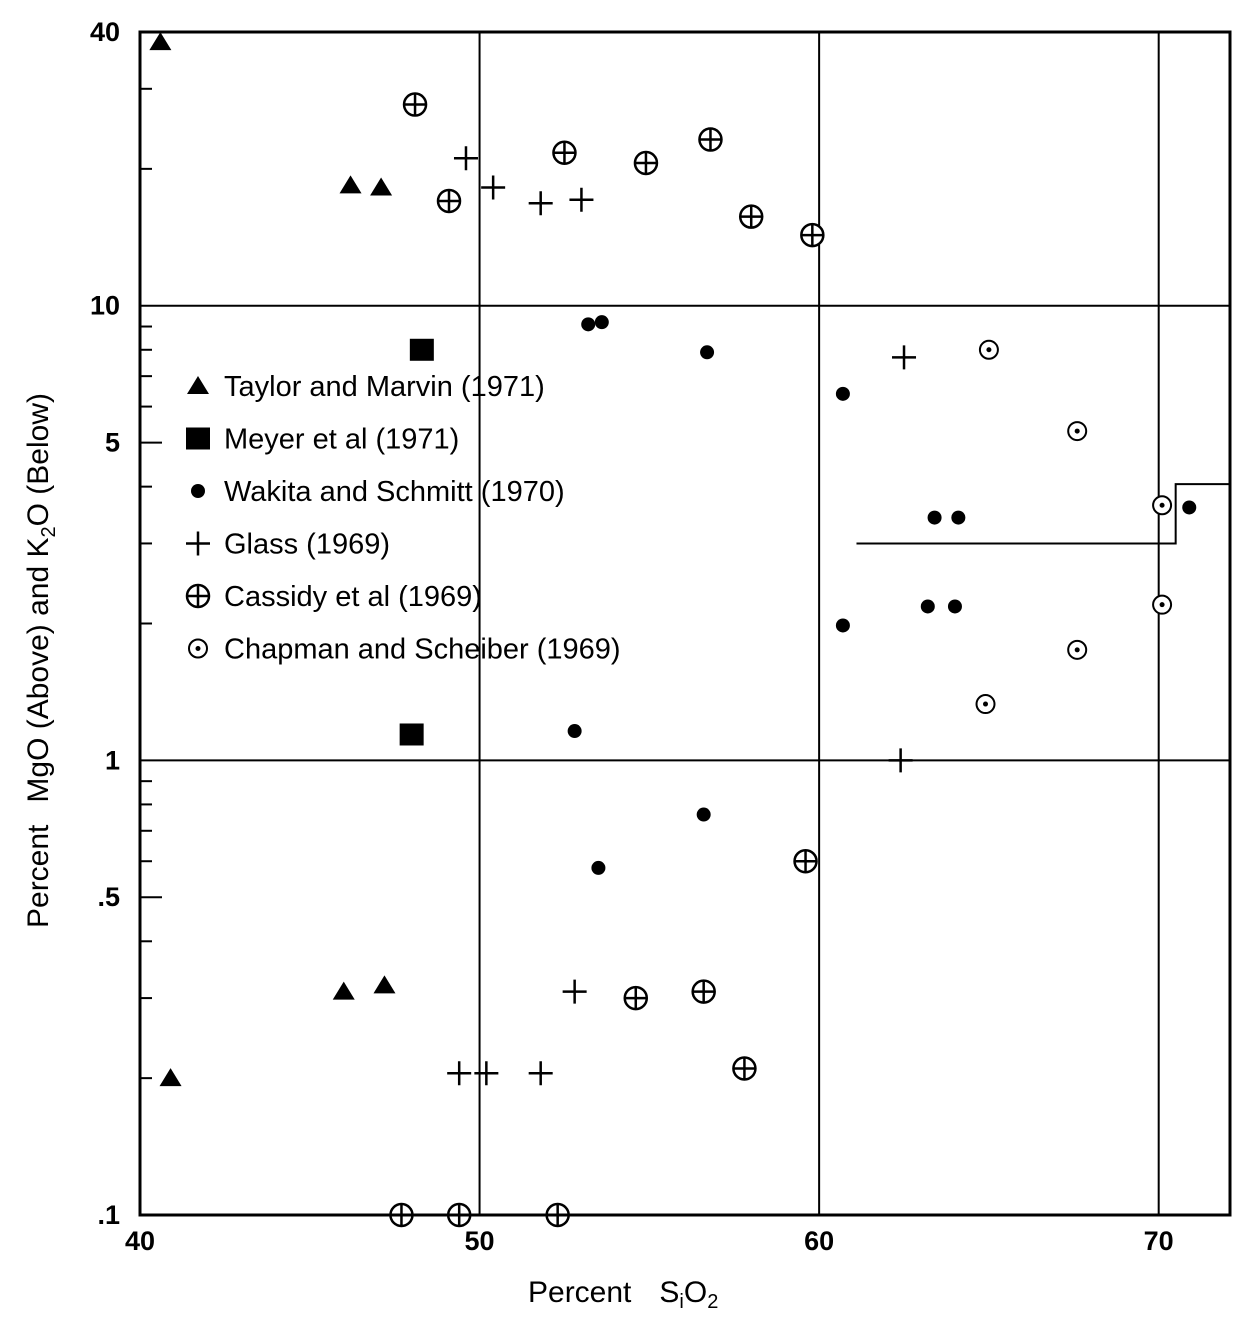 Image resolution: width=1251 pixels, height=1322 pixels. Describe the element at coordinates (394, 492) in the screenshot. I see `legend-label: Wakita and Schmitt (1970)` at that location.